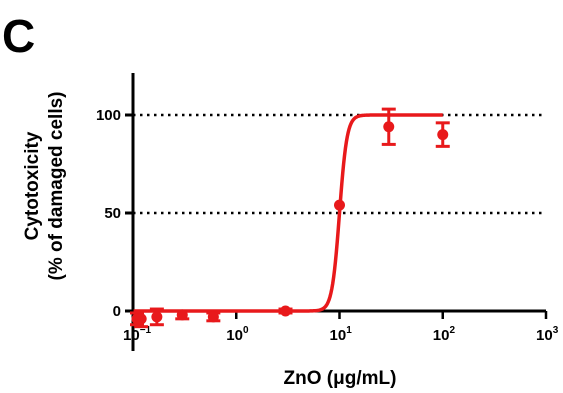 This screenshot has height=393, width=563. Describe the element at coordinates (44, 186) in the screenshot. I see `y-axis-title: Cytotoxicity (% of damaged cells)` at that location.